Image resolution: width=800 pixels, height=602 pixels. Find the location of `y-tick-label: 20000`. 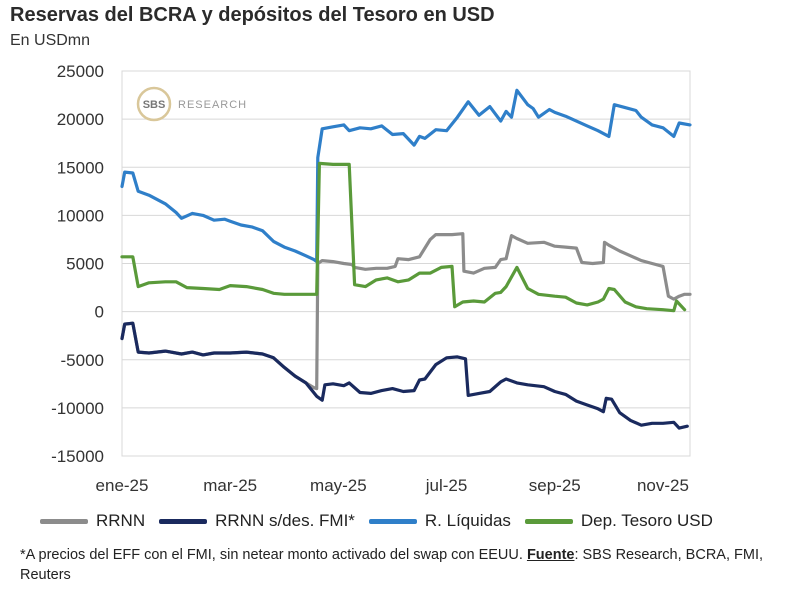

y-tick-label: 20000 is located at coordinates (80, 119).